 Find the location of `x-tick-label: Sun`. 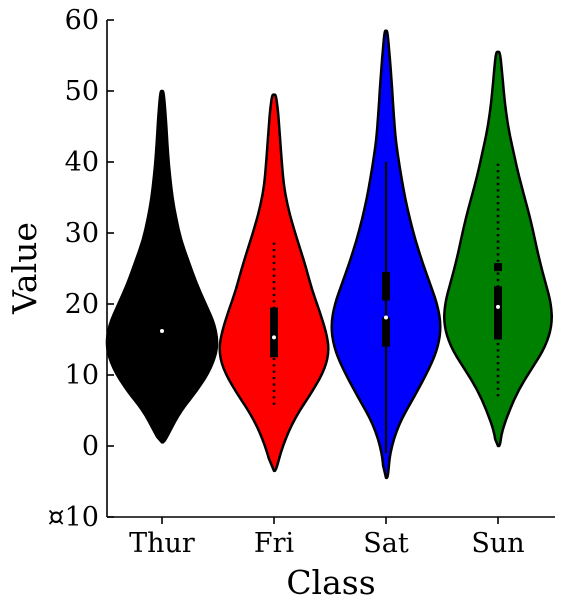

x-tick-label: Sun is located at coordinates (497, 543).